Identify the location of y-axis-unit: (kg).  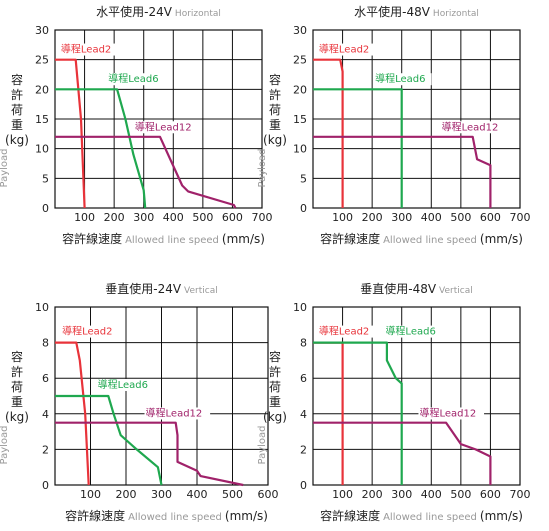
(17, 140).